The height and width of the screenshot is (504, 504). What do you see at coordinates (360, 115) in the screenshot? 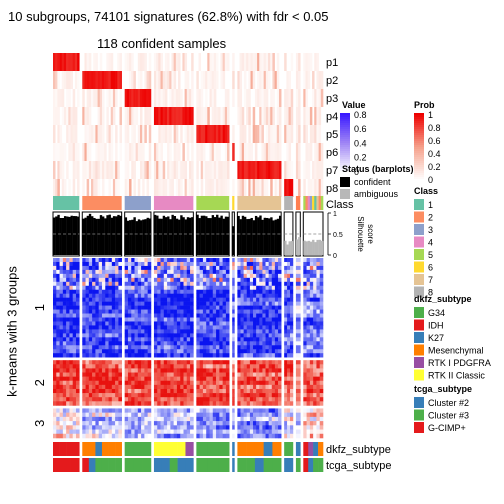
I see `value-legend-tick: 0.8` at bounding box center [360, 115].